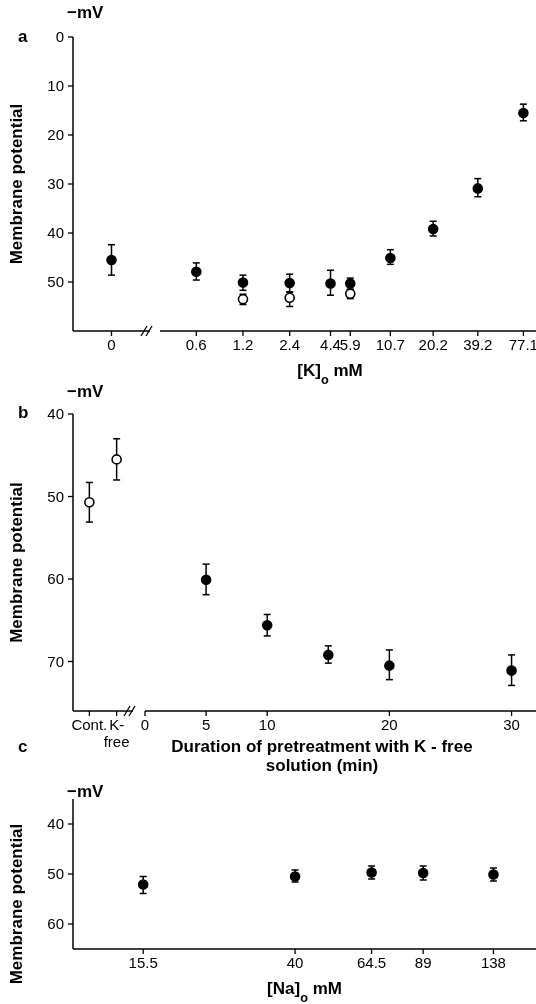 The height and width of the screenshot is (1004, 536). What do you see at coordinates (433, 344) in the screenshot?
I see `x-tick-label: 20.2` at bounding box center [433, 344].